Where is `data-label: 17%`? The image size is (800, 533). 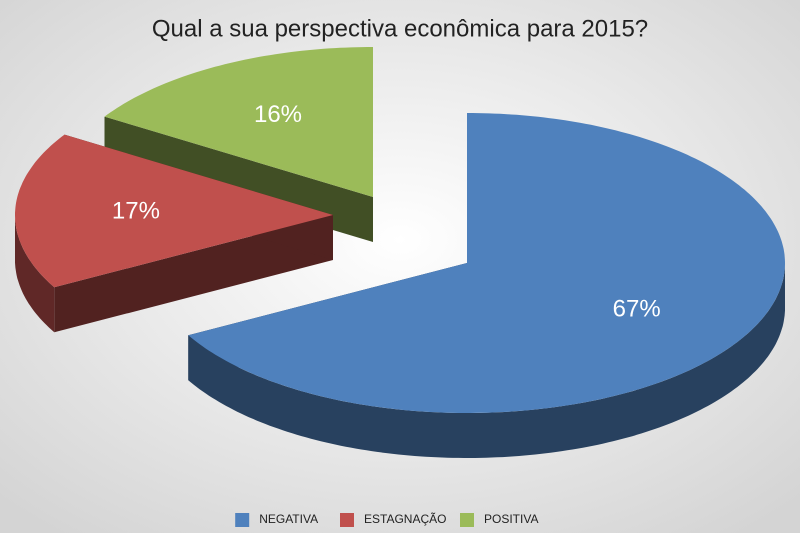 data-label: 17% is located at coordinates (136, 210).